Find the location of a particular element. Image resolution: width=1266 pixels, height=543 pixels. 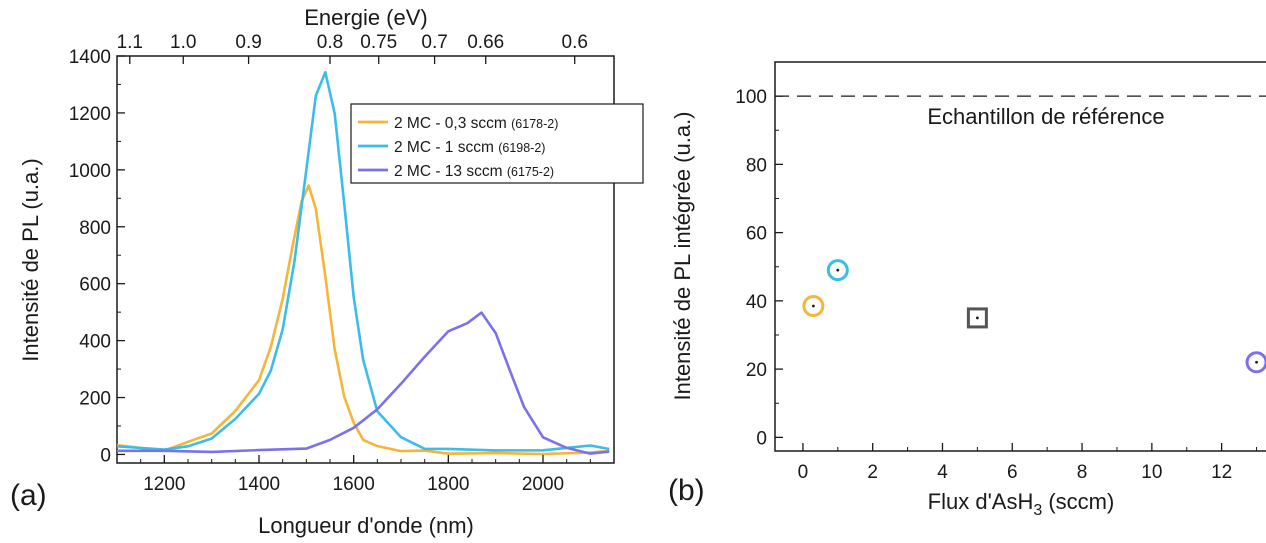

top-axis-ticks: 1.1 1.0 0.9 0.8 0.75 0.7 0.66 0.6 is located at coordinates (352, 48).